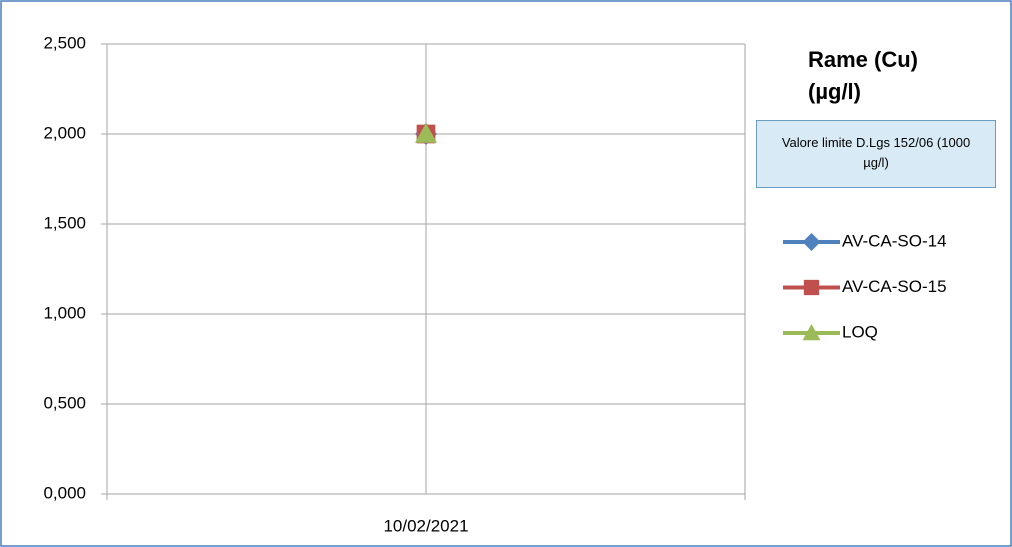  Describe the element at coordinates (863, 75) in the screenshot. I see `chart-title: Rame (Cu) (µg/l)` at that location.